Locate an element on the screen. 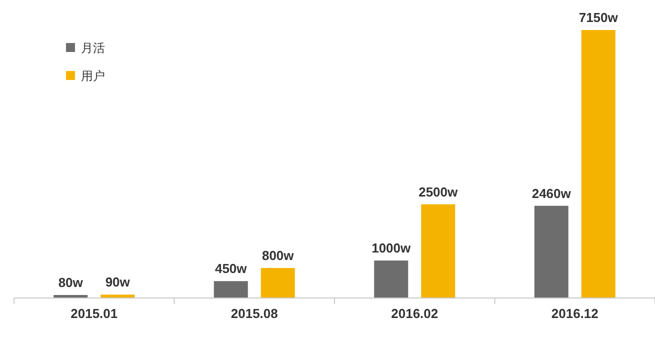 The width and height of the screenshot is (655, 347). data-label: 800w is located at coordinates (278, 256).